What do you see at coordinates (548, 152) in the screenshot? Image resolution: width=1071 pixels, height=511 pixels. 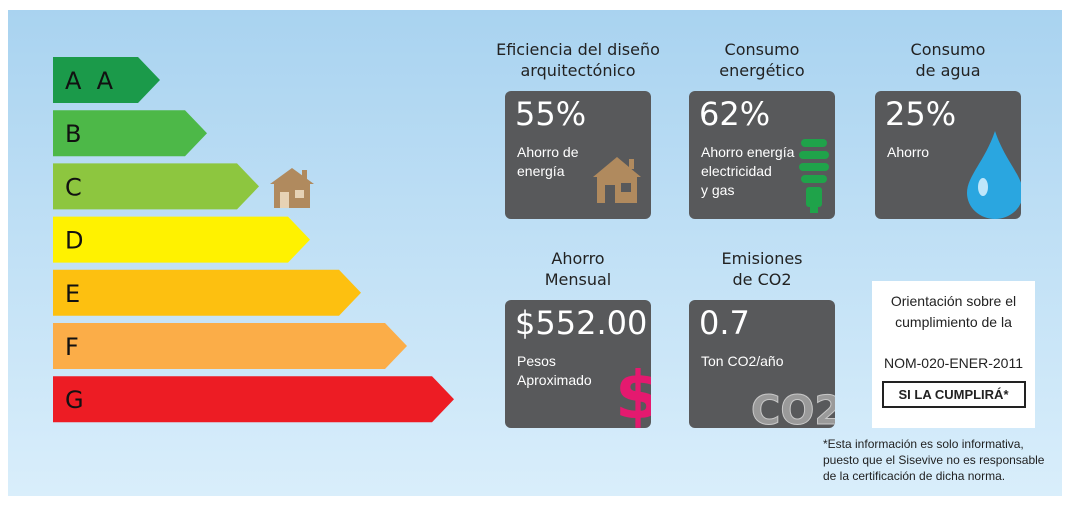 I see `card-caption-line: Ahorro de` at bounding box center [548, 152].